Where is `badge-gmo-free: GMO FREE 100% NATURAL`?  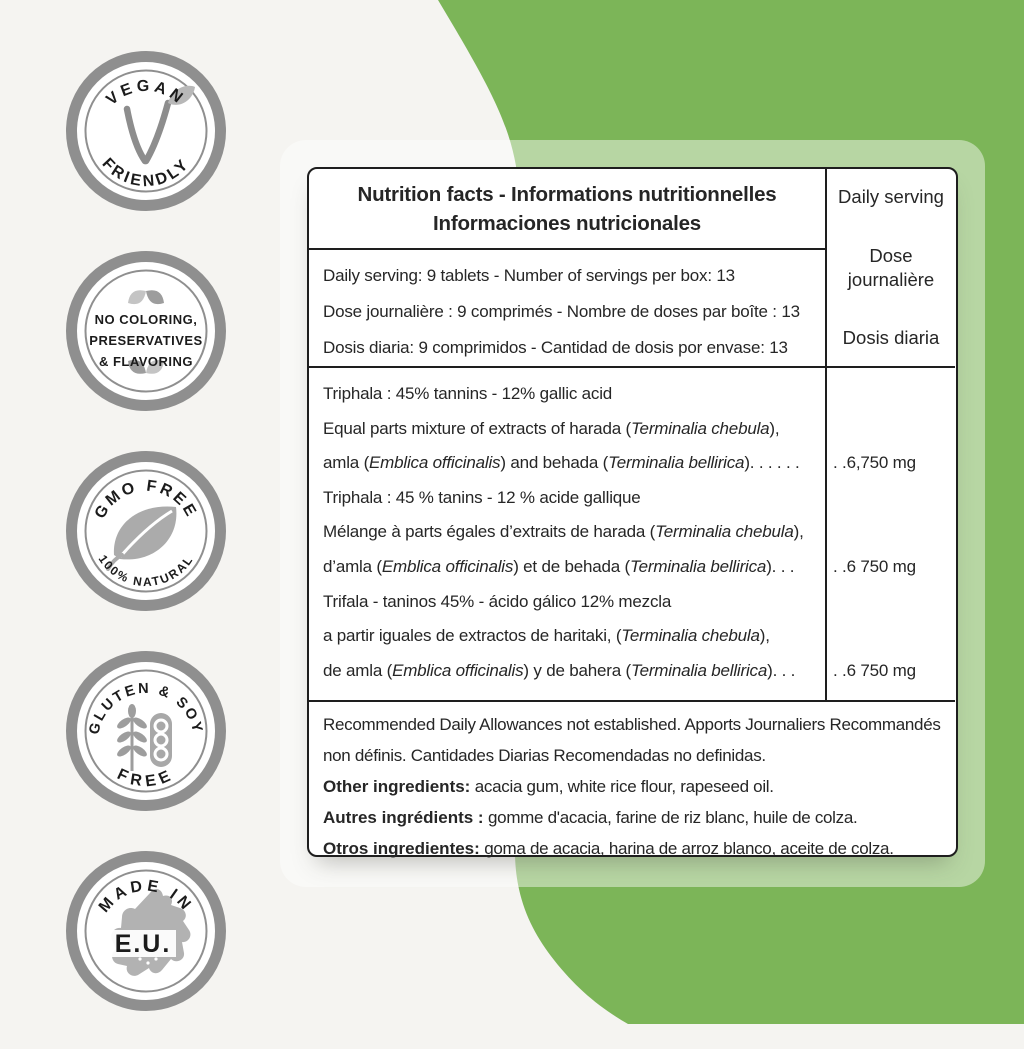
badge-gmo-free: GMO FREE 100% NATURAL is located at coordinates (146, 531).